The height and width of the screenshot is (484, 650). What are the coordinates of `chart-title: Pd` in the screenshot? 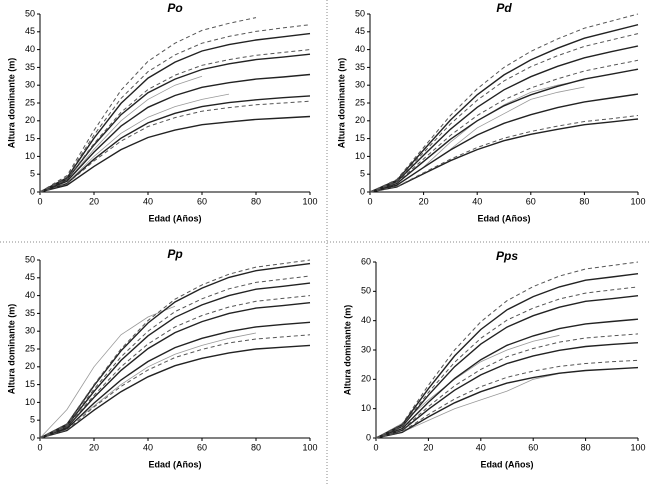 It's located at (504, 8).